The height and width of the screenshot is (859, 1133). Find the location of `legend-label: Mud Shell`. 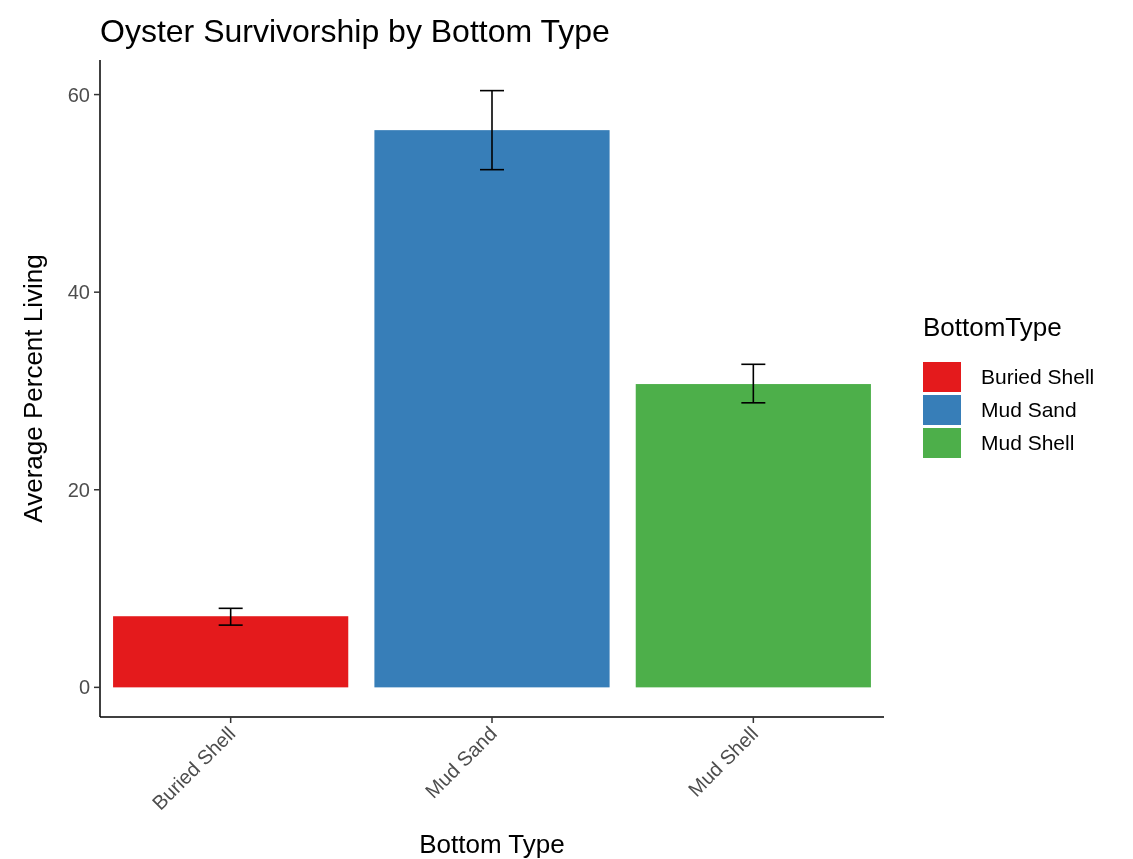

legend-label: Mud Shell is located at coordinates (1028, 443).